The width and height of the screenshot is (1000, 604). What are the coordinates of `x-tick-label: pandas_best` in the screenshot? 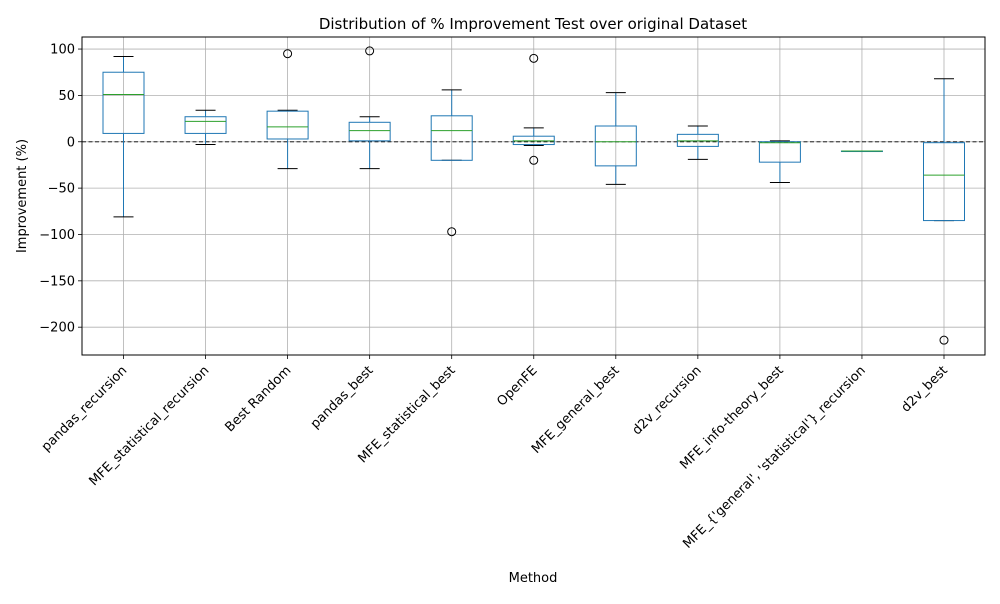 It's located at (342, 397).